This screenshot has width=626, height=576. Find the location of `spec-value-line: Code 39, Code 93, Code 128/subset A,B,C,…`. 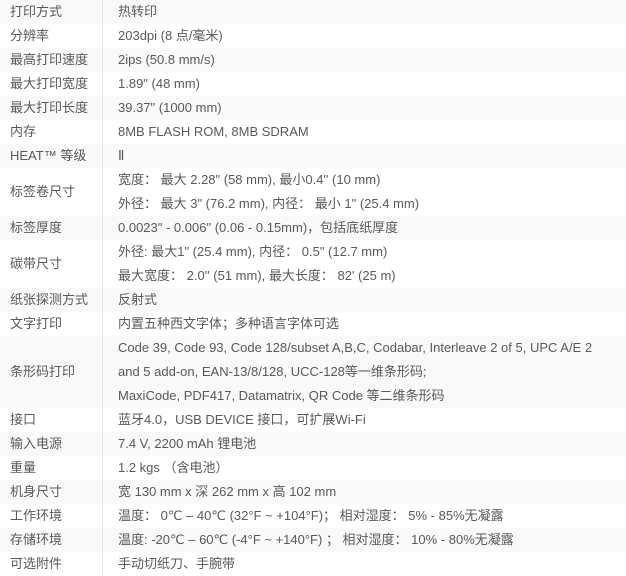

spec-value-line: Code 39, Code 93, Code 128/subset A,B,C,… is located at coordinates (355, 347).